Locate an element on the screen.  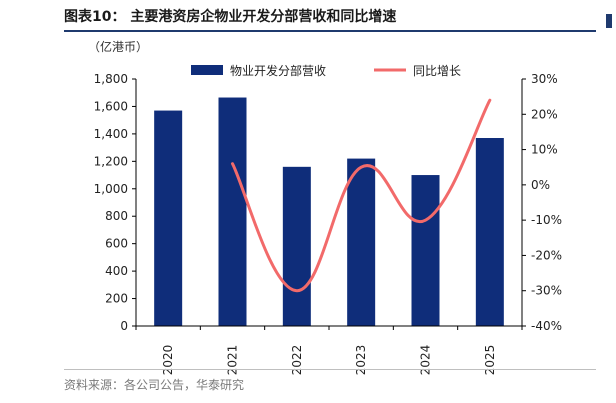
right-tick-label: 30% is located at coordinates (544, 79).